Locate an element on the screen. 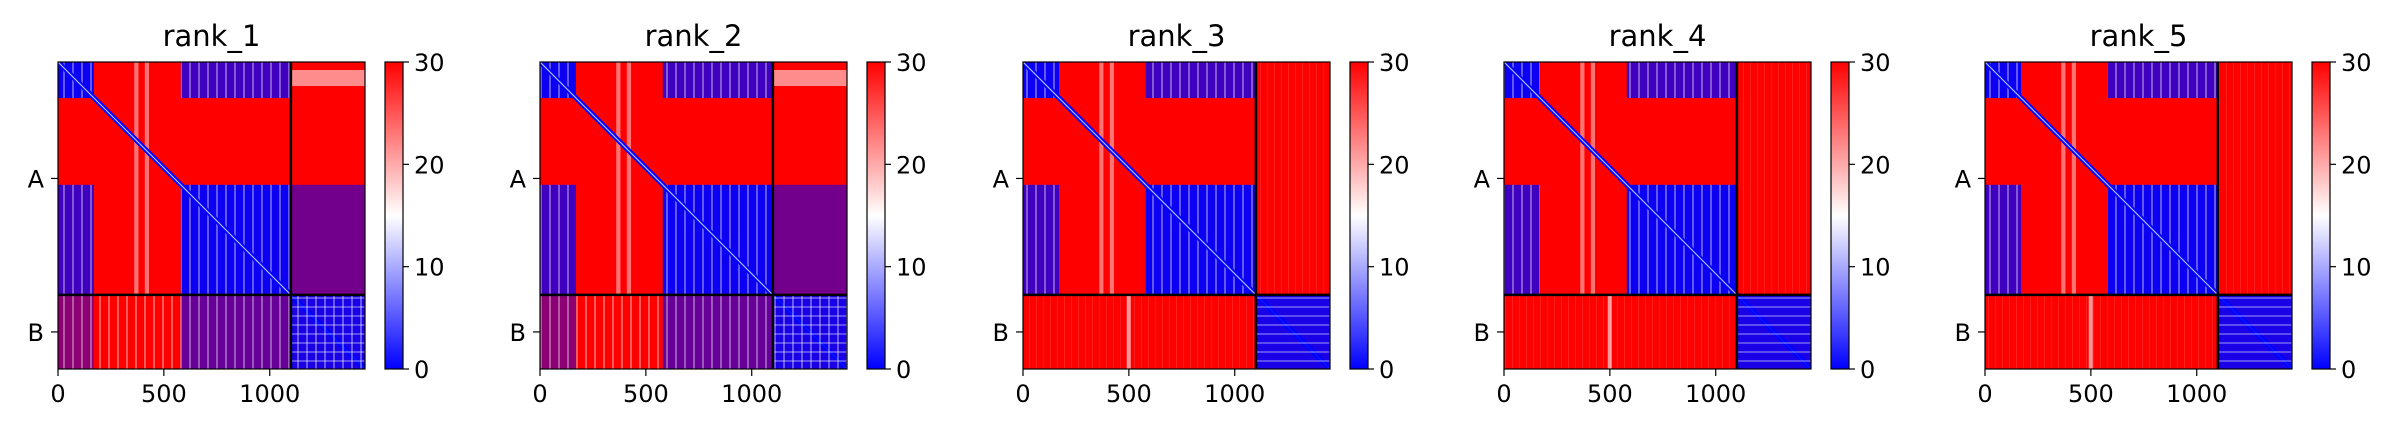 The height and width of the screenshot is (438, 2401). chart-title: rank_4 is located at coordinates (1658, 36).